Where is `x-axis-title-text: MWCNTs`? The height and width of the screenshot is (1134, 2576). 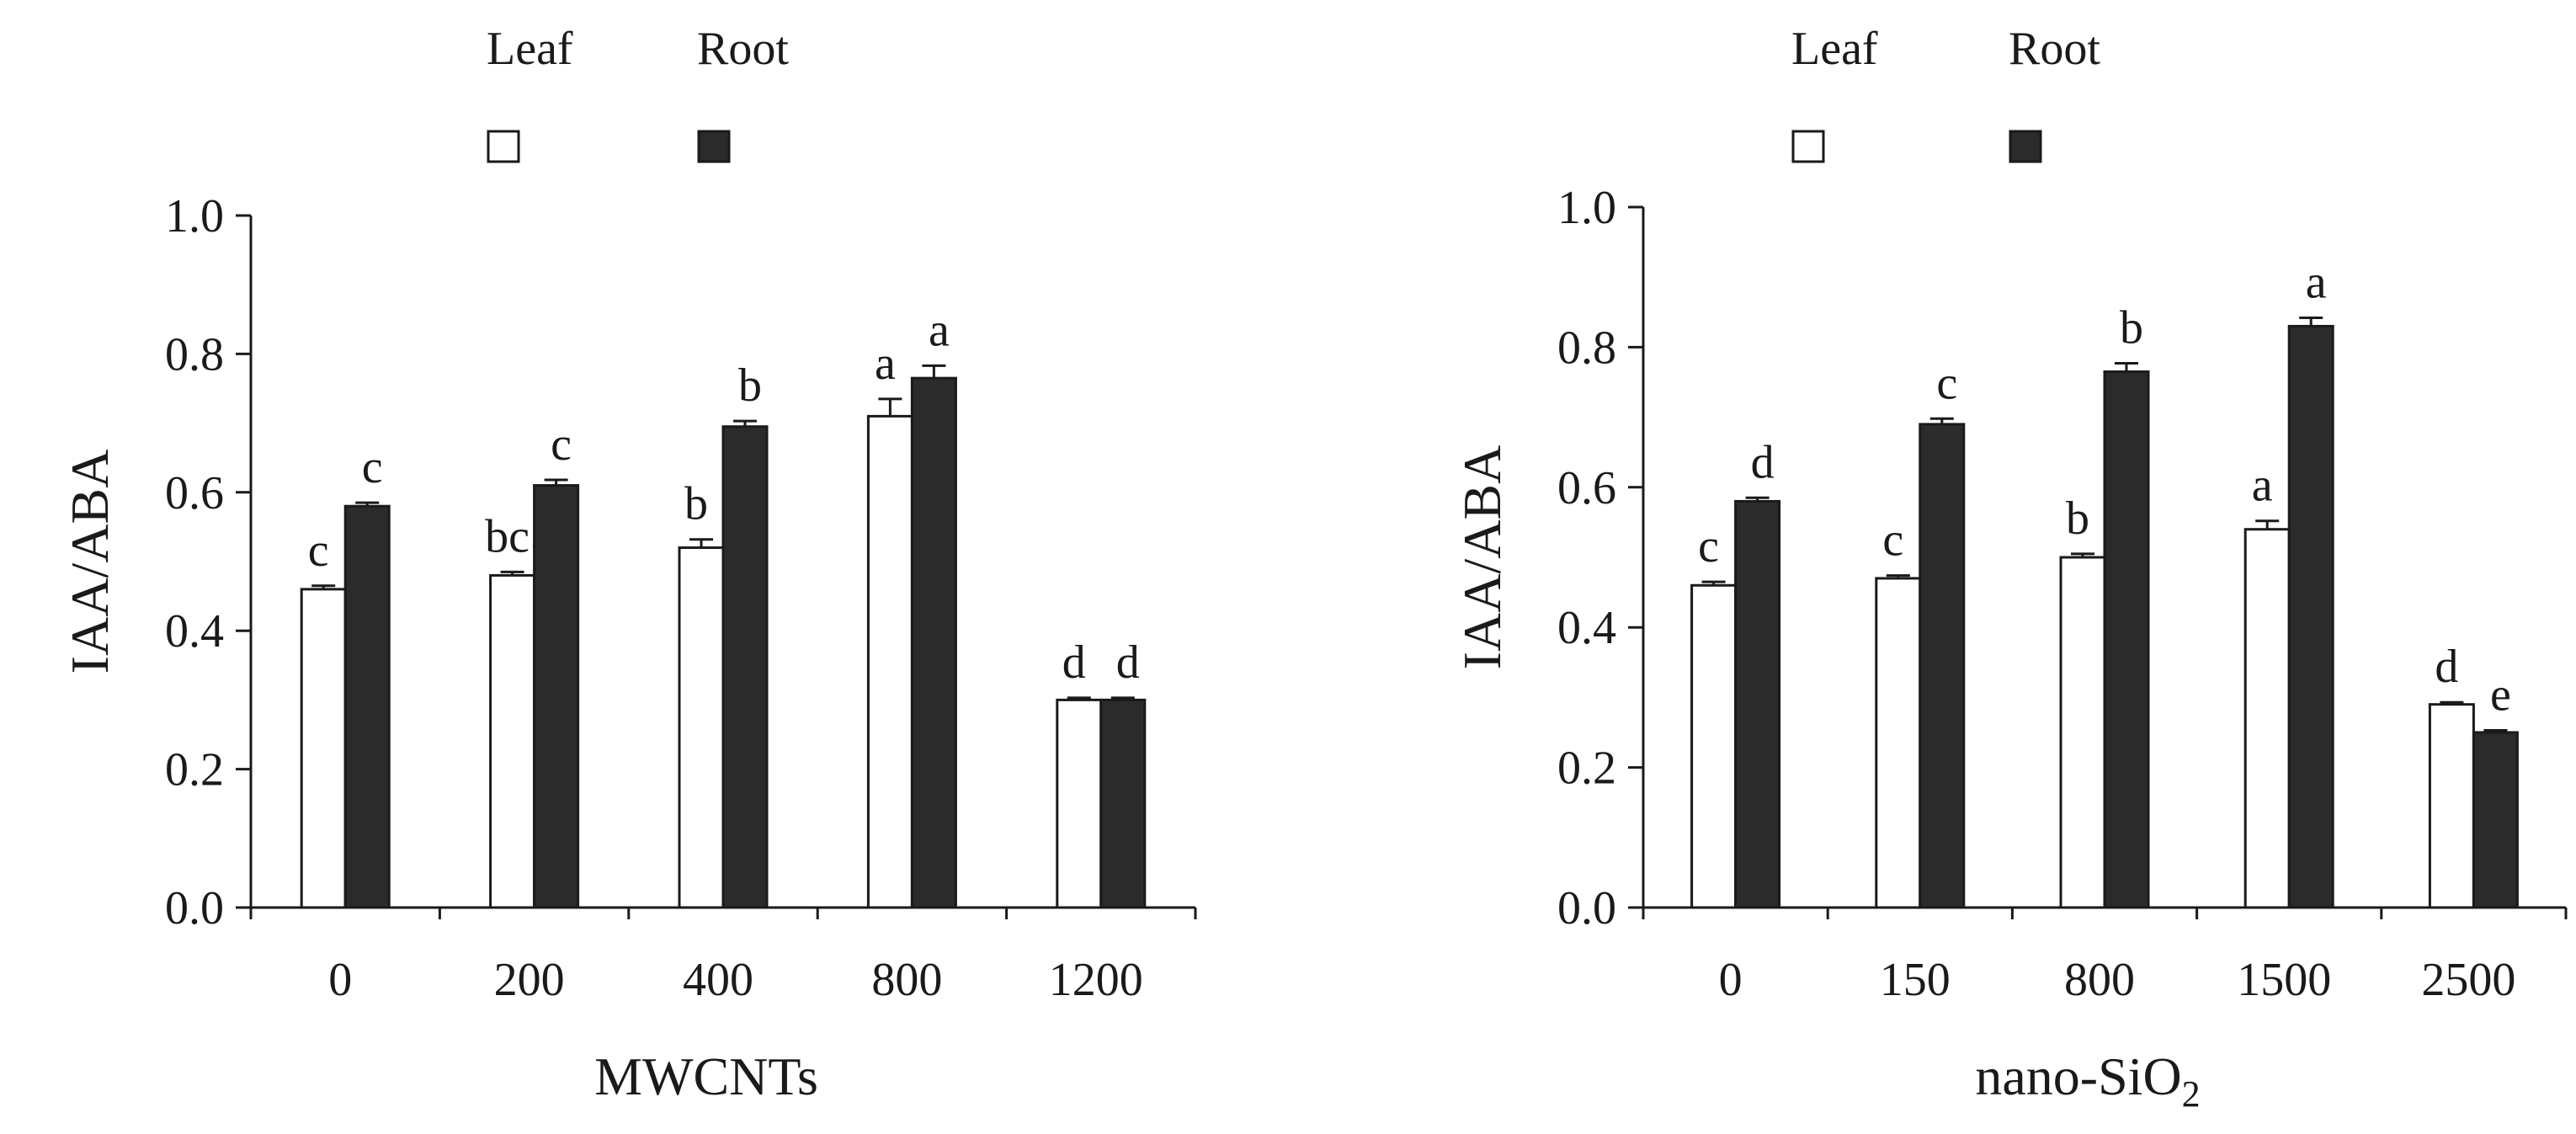
x-axis-title-text: MWCNTs is located at coordinates (706, 1076).